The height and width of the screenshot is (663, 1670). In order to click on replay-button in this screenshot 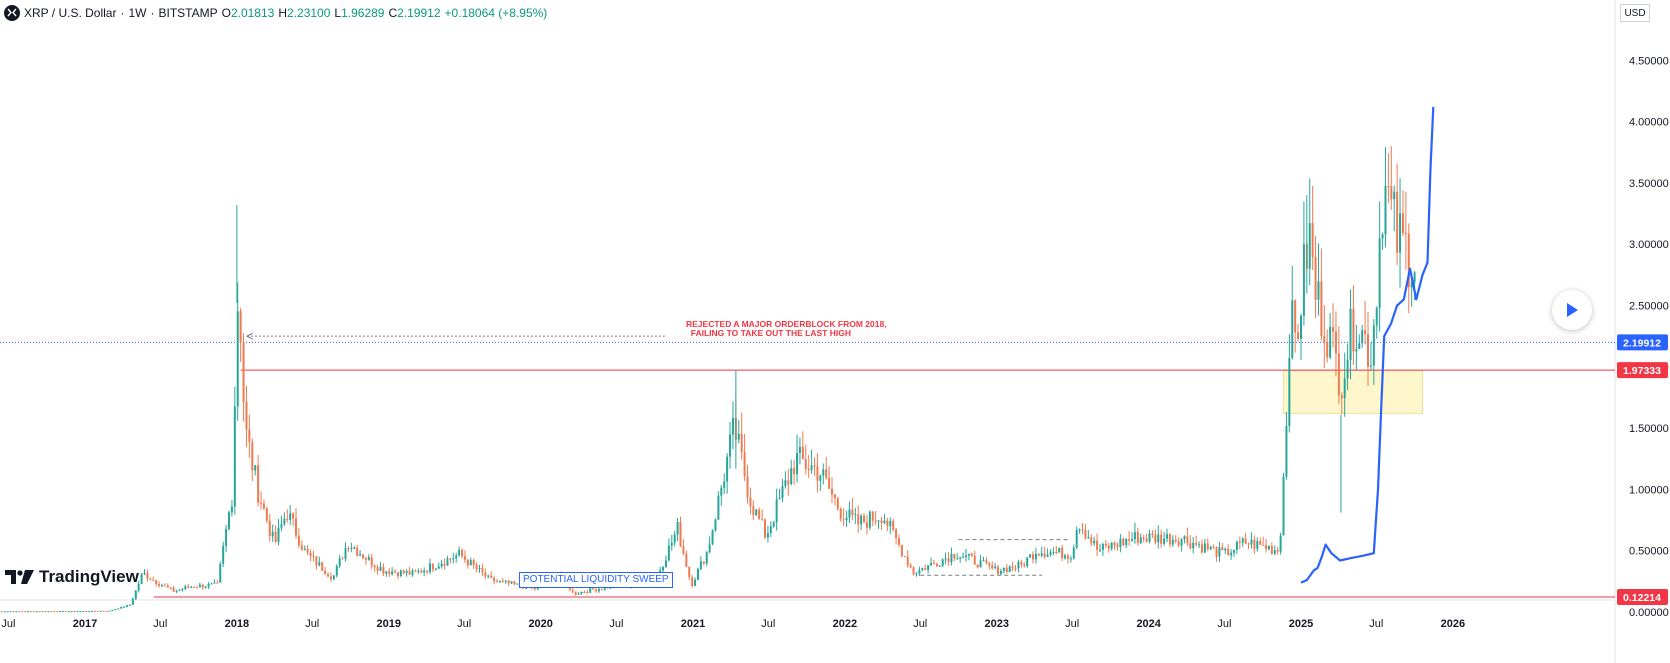, I will do `click(1572, 310)`.